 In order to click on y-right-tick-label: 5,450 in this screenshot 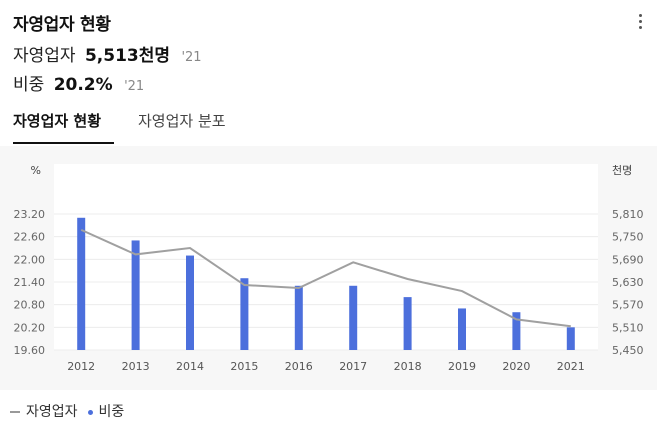, I will do `click(628, 350)`.